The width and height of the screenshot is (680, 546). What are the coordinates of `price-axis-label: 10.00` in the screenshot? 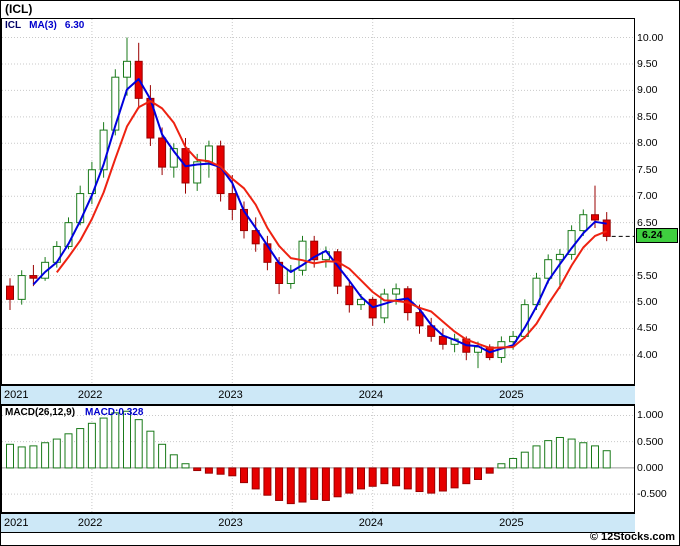 It's located at (650, 37).